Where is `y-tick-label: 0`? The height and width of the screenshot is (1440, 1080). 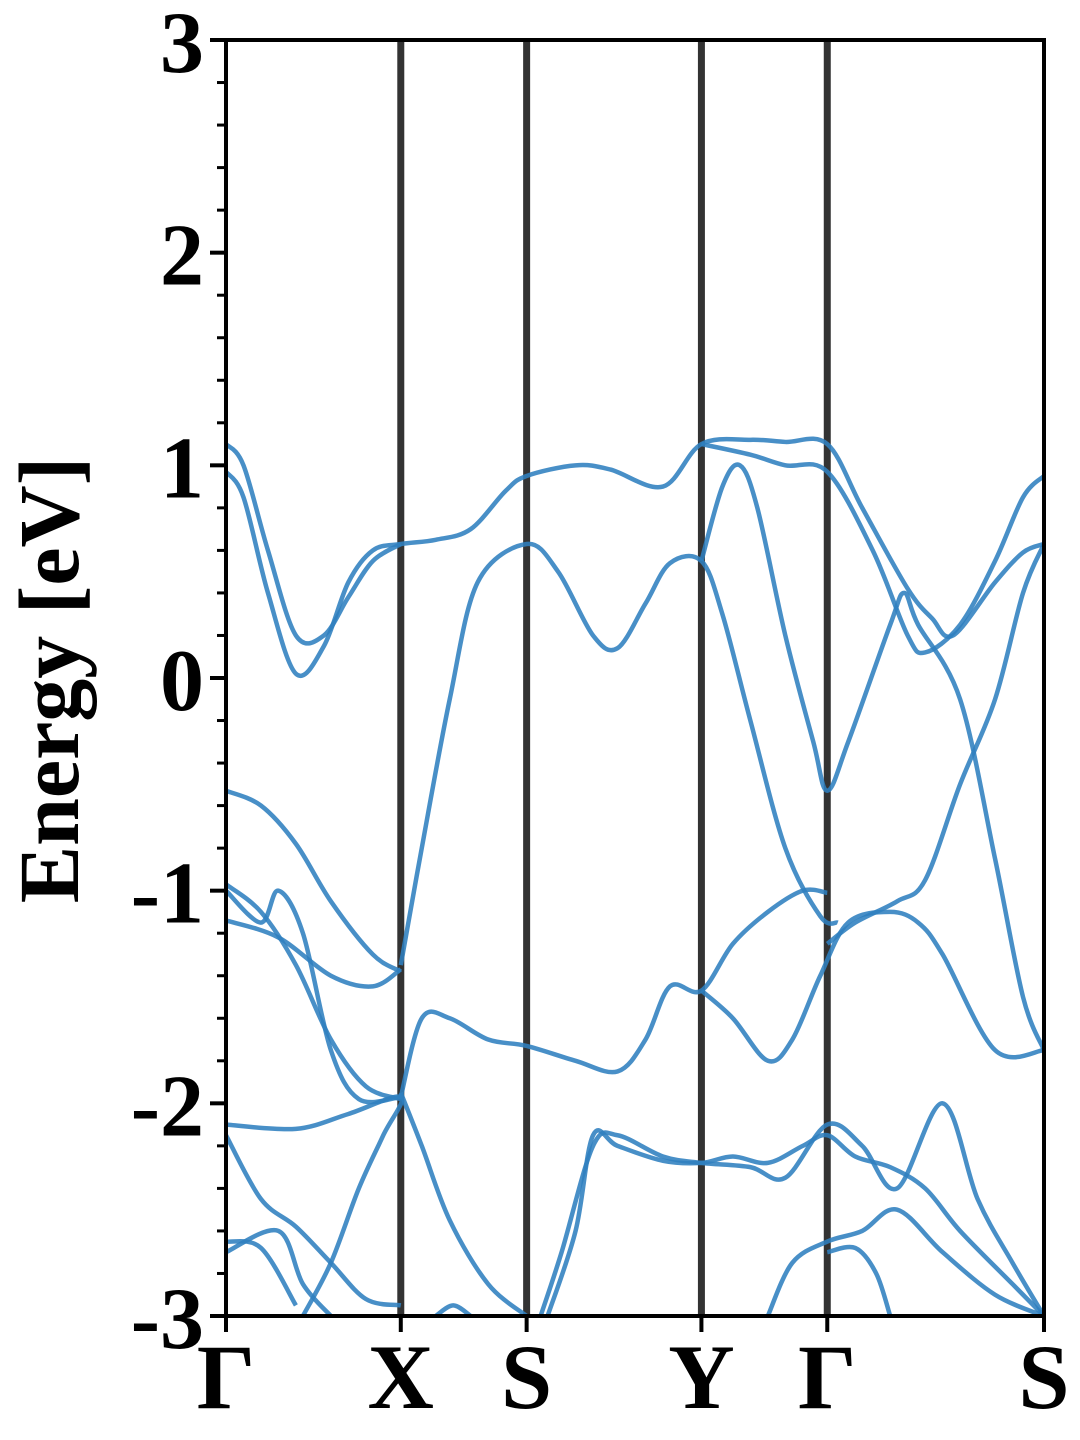 y-tick-label: 0 is located at coordinates (182, 681).